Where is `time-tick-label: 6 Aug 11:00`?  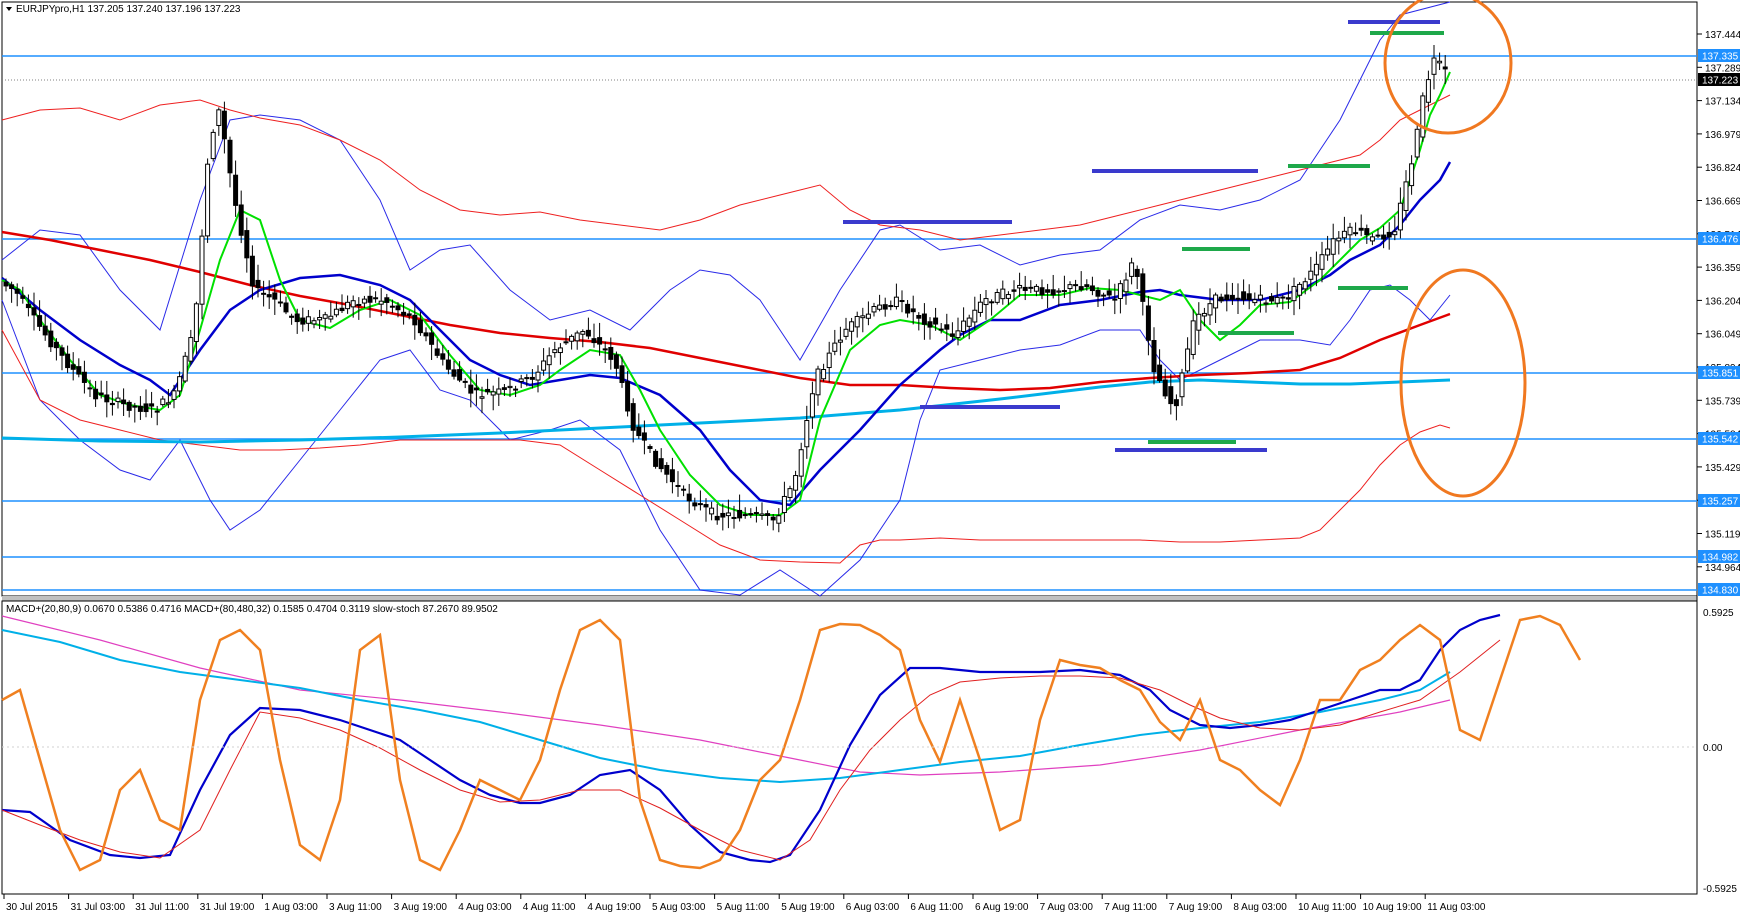 time-tick-label: 6 Aug 11:00 is located at coordinates (936, 907).